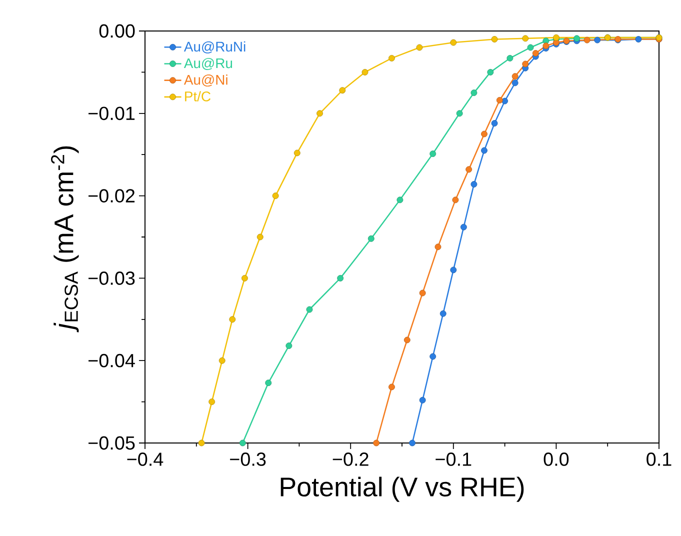  Describe the element at coordinates (208, 64) in the screenshot. I see `legend-label: Au@Ru` at that location.